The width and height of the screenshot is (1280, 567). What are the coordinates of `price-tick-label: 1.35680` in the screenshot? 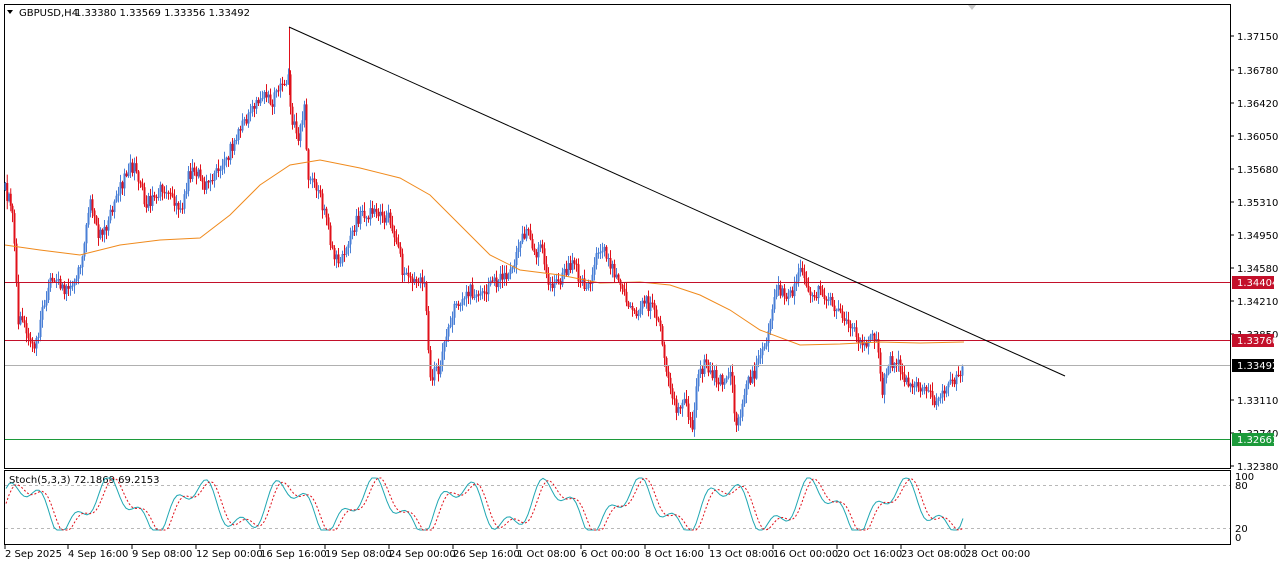 It's located at (1257, 170).